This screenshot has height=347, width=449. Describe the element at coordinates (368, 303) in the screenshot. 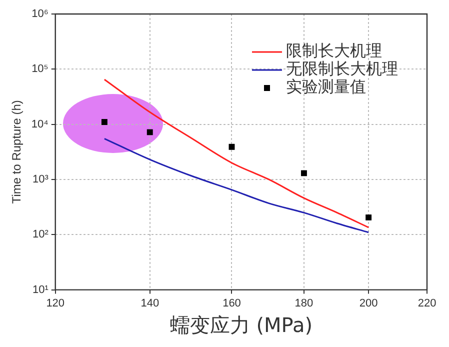

I see `x-tick-label: 200` at that location.